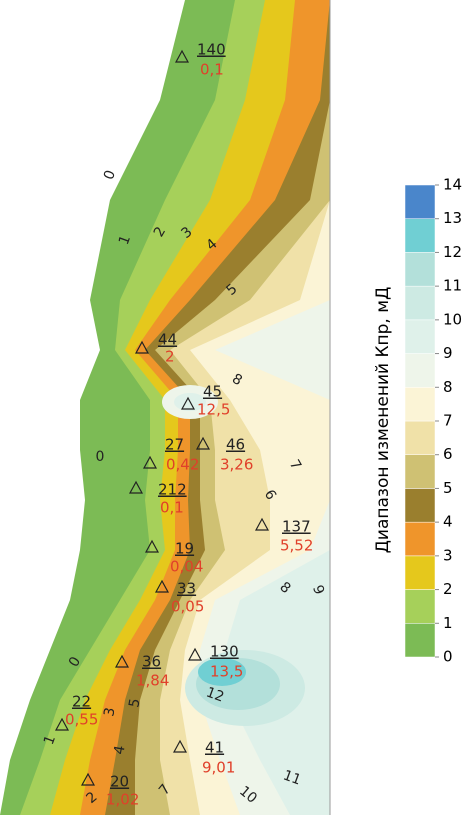  I want to click on colorbar-tick-label: 6, so click(448, 454).